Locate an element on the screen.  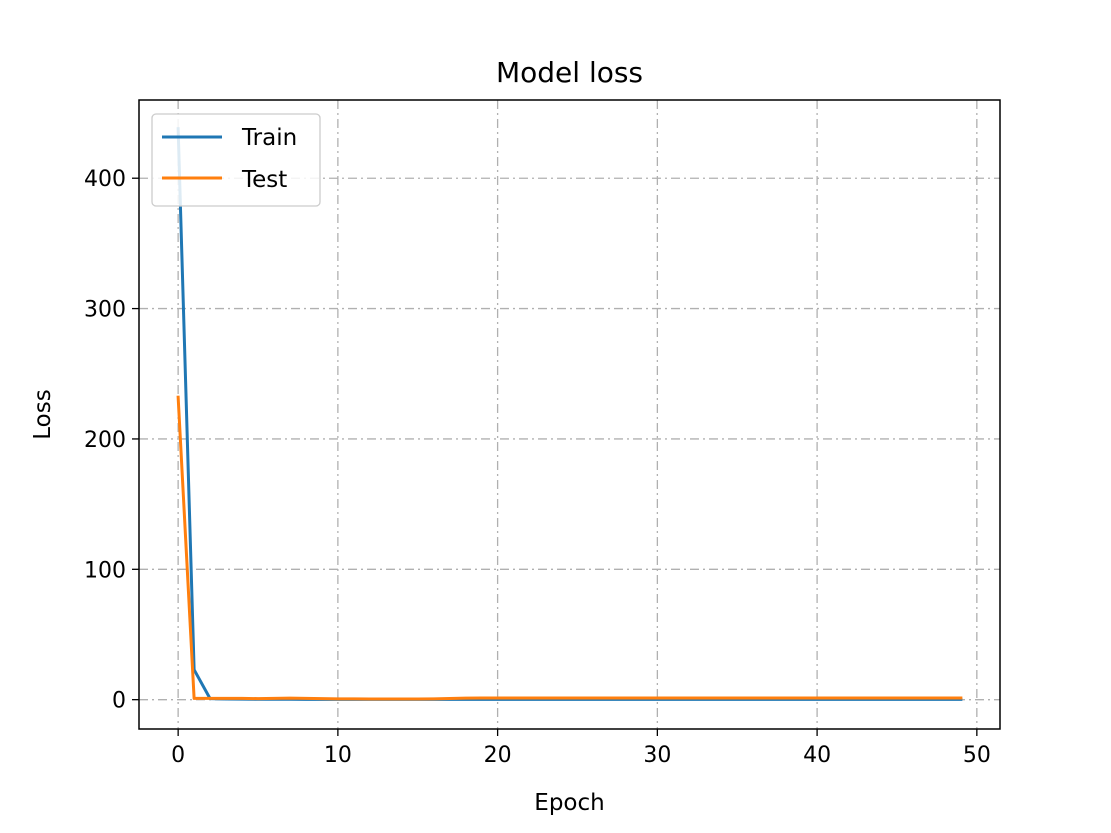
x-tick-label: 10 is located at coordinates (338, 755).